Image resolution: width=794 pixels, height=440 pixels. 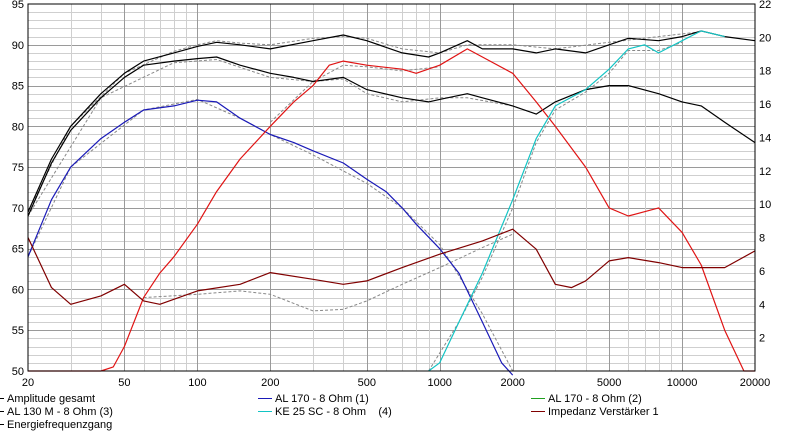 What do you see at coordinates (765, 205) in the screenshot?
I see `y-right-tick-label: 10` at bounding box center [765, 205].